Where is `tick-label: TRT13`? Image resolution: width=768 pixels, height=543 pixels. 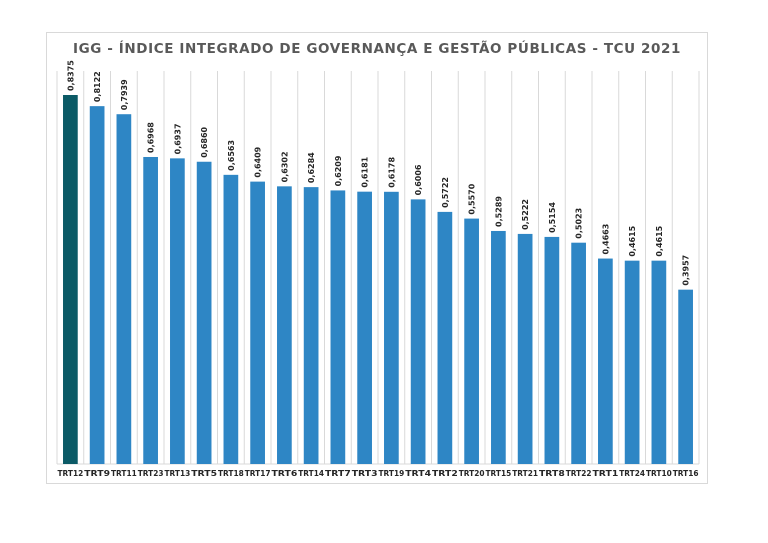
tick-label: TRT13 is located at coordinates (178, 473).